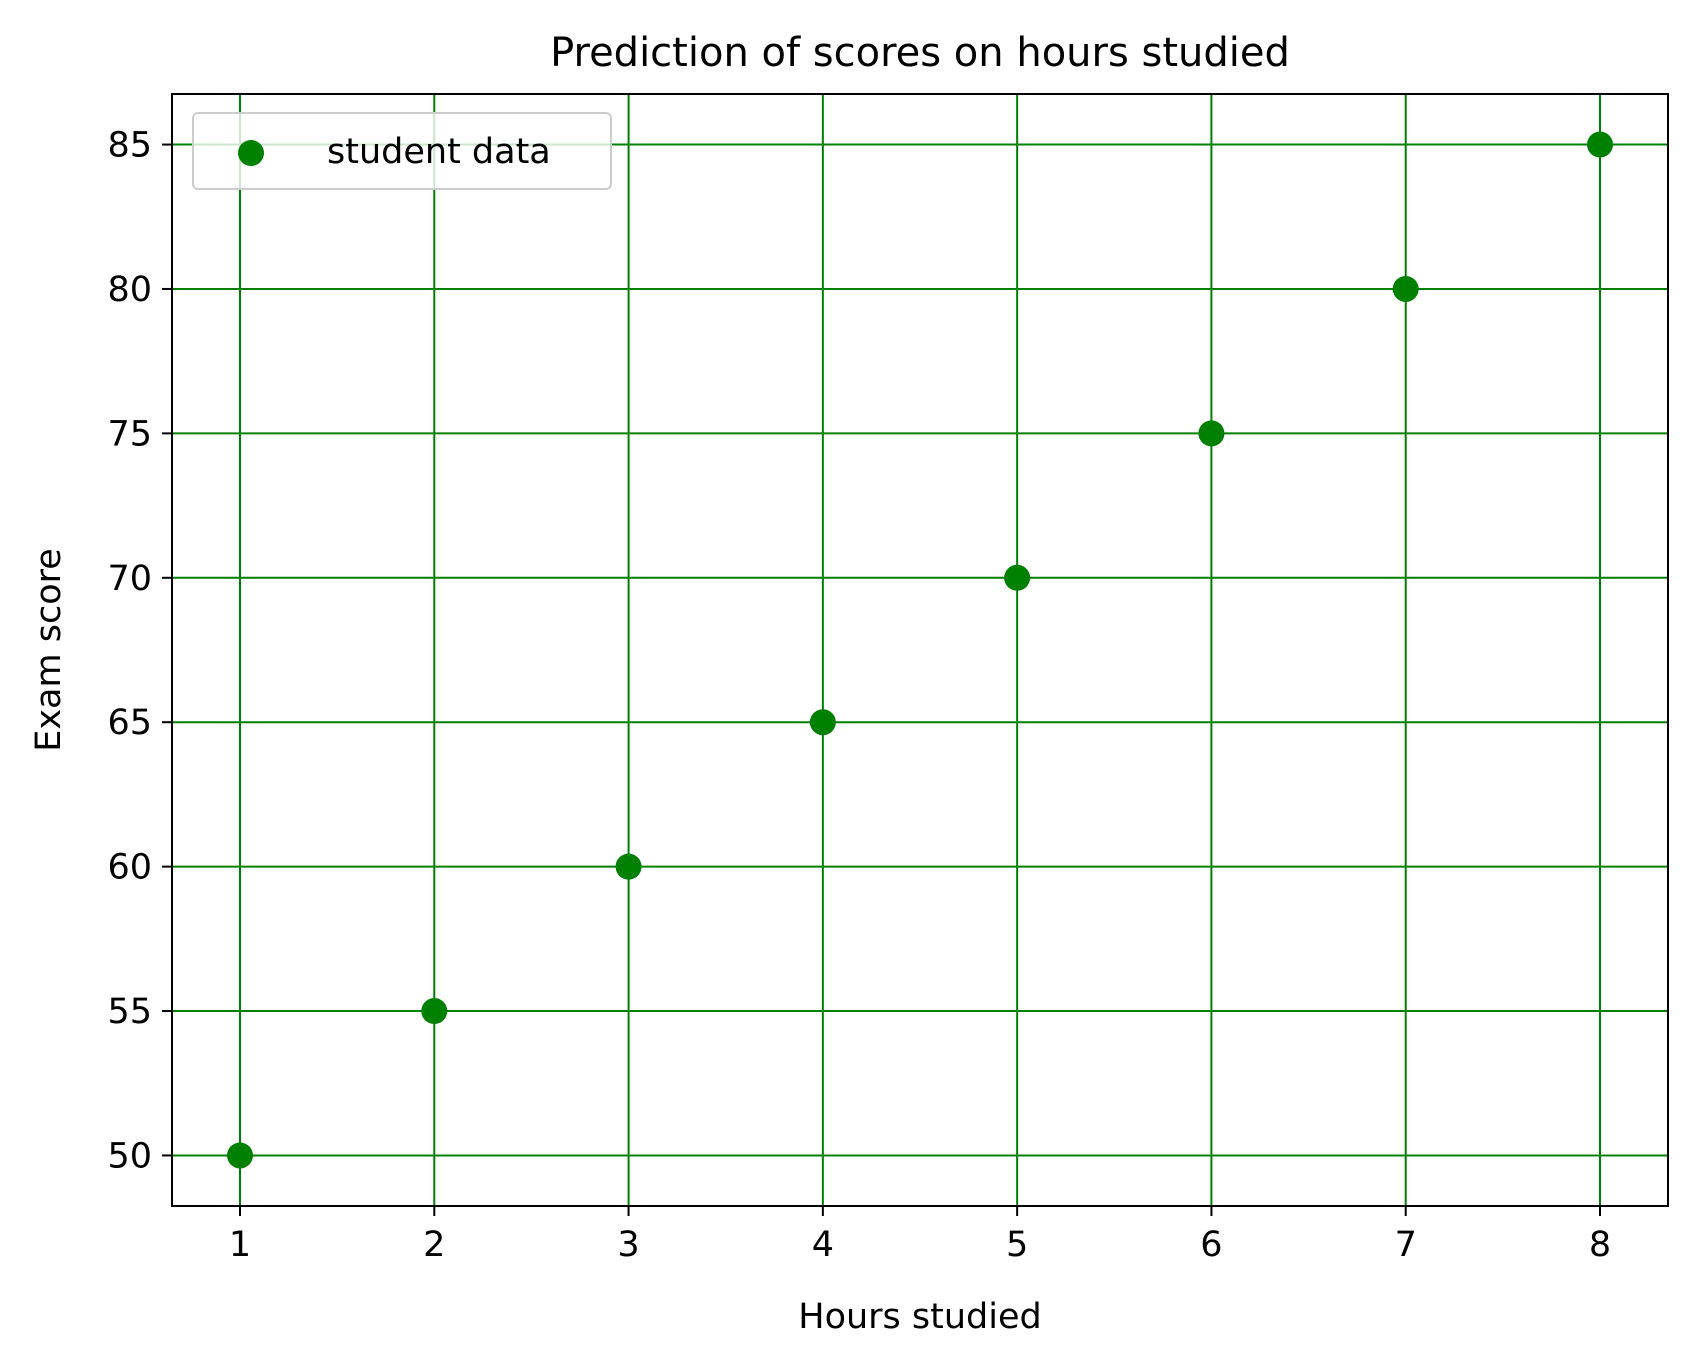  Describe the element at coordinates (1600, 1245) in the screenshot. I see `x-tick-label: 8` at that location.